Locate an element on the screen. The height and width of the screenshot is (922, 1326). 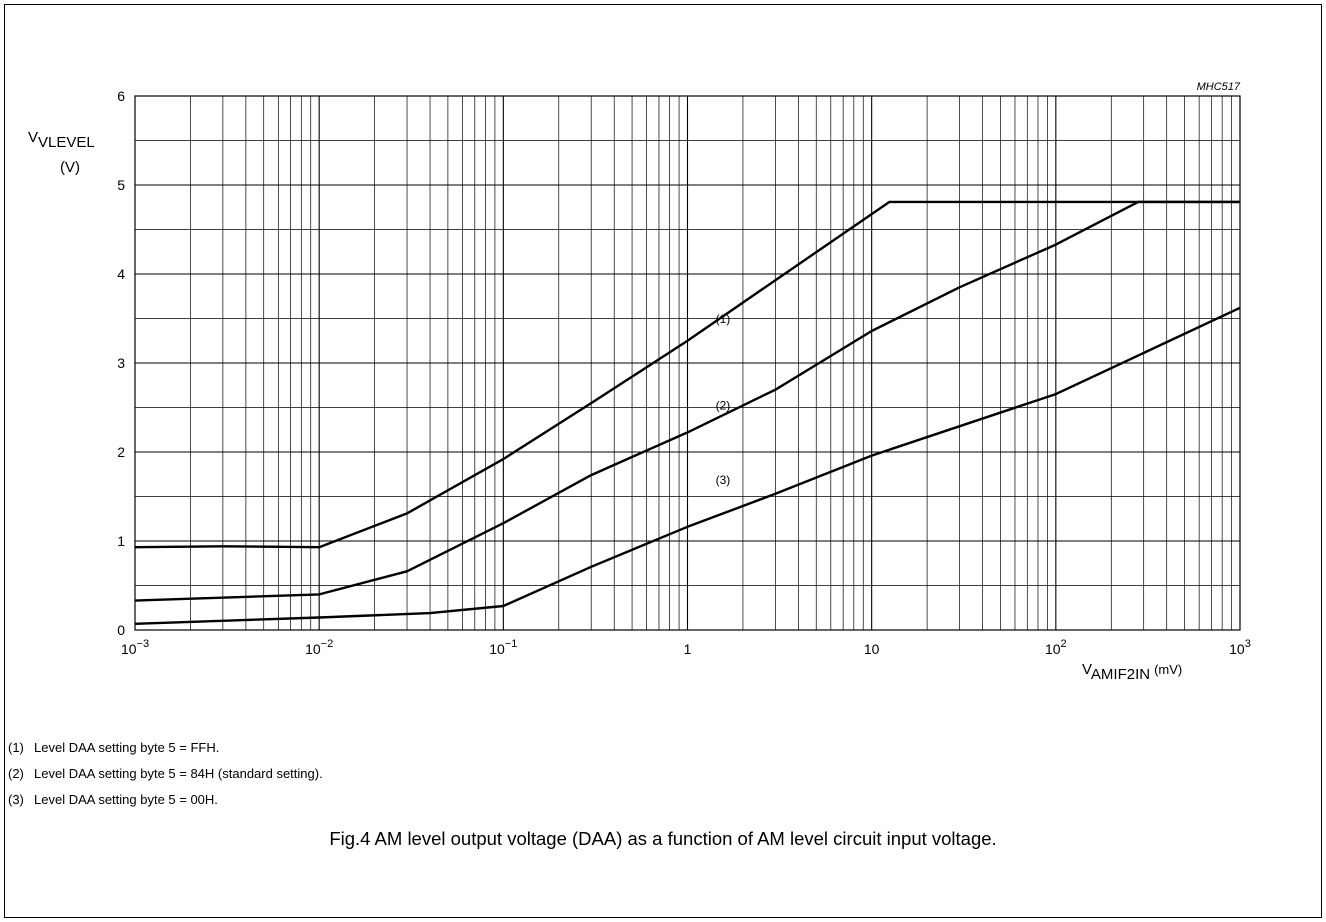
y-axis-label: VVLEVEL is located at coordinates (61, 140).